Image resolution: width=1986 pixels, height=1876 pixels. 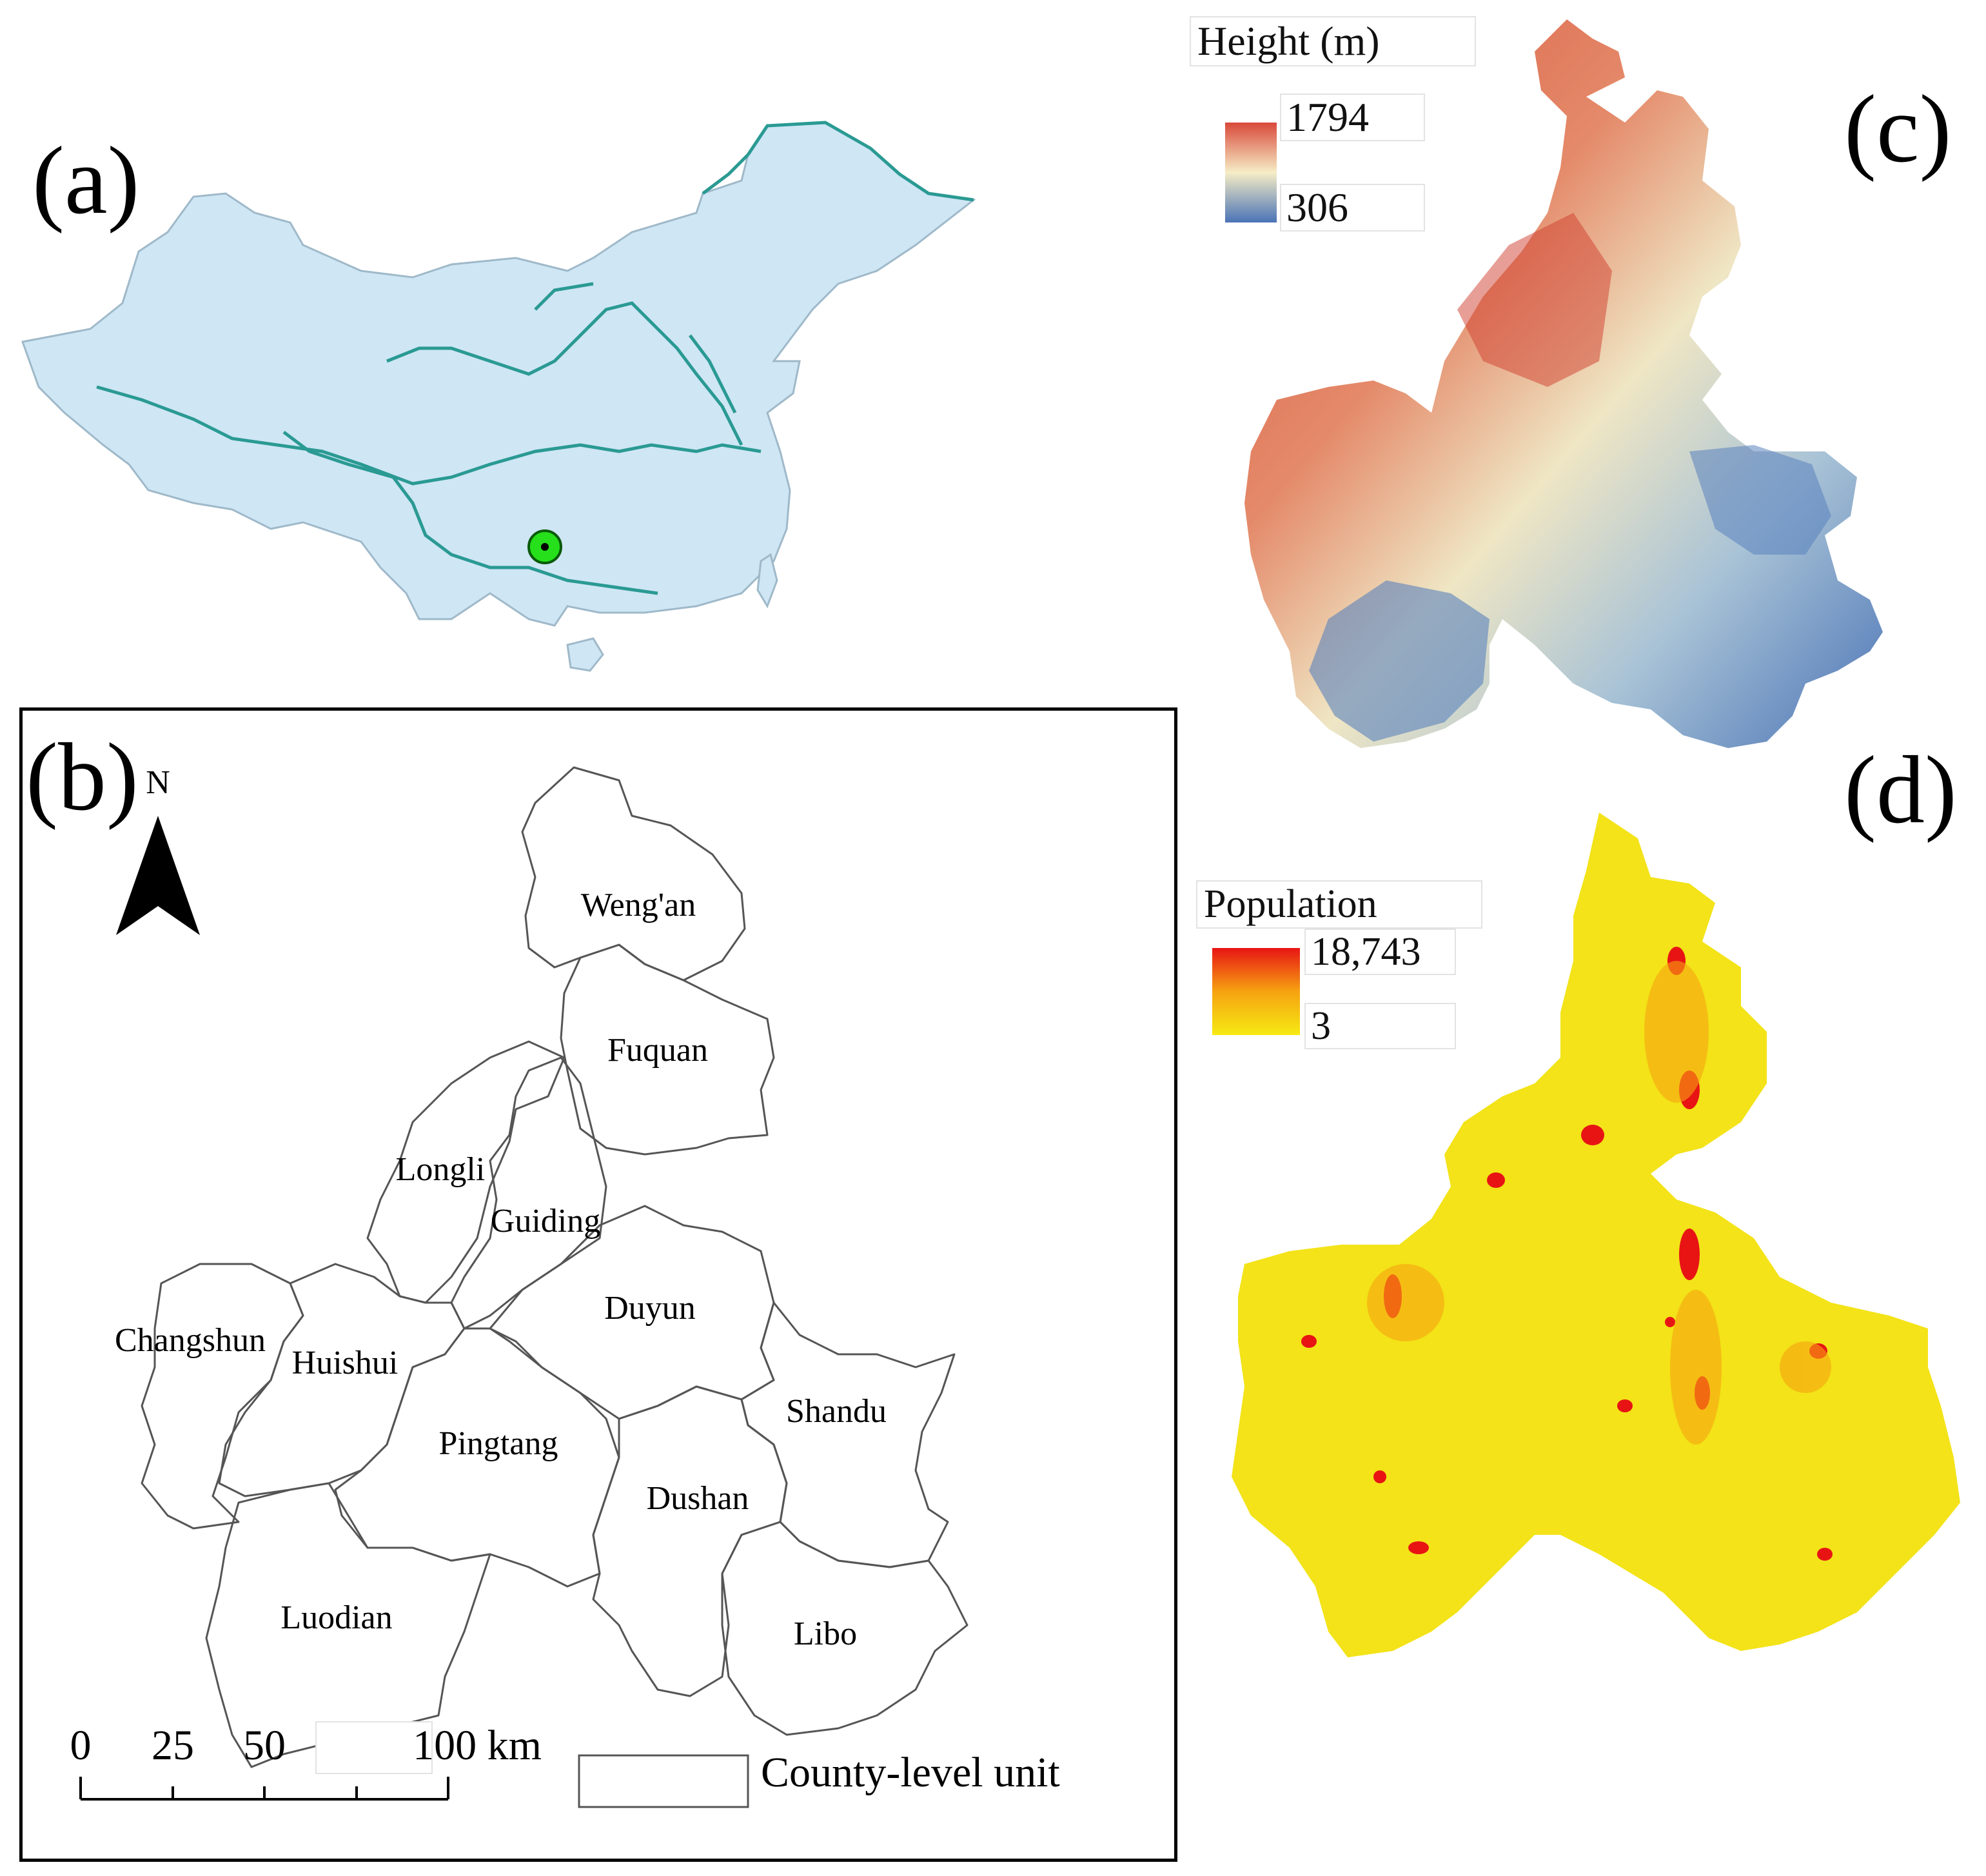 I want to click on elevation-surface, so click(x=1563, y=383).